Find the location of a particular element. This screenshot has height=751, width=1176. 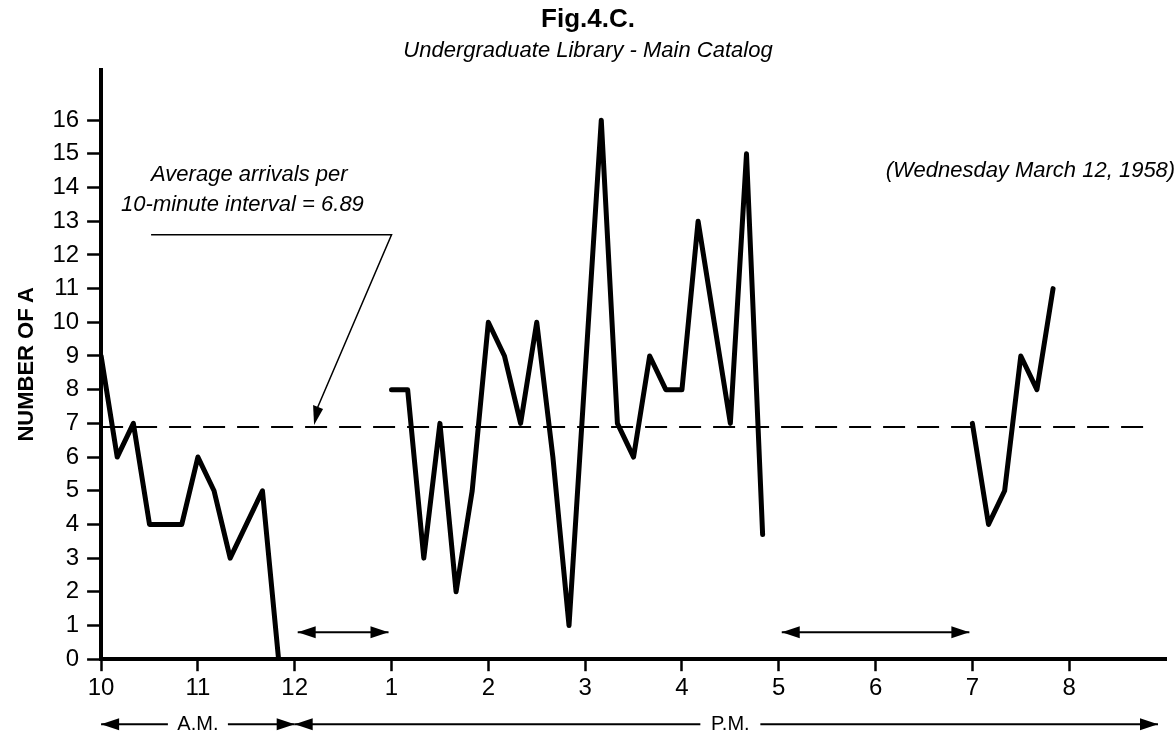

x-tick-label: 11 is located at coordinates (198, 687).